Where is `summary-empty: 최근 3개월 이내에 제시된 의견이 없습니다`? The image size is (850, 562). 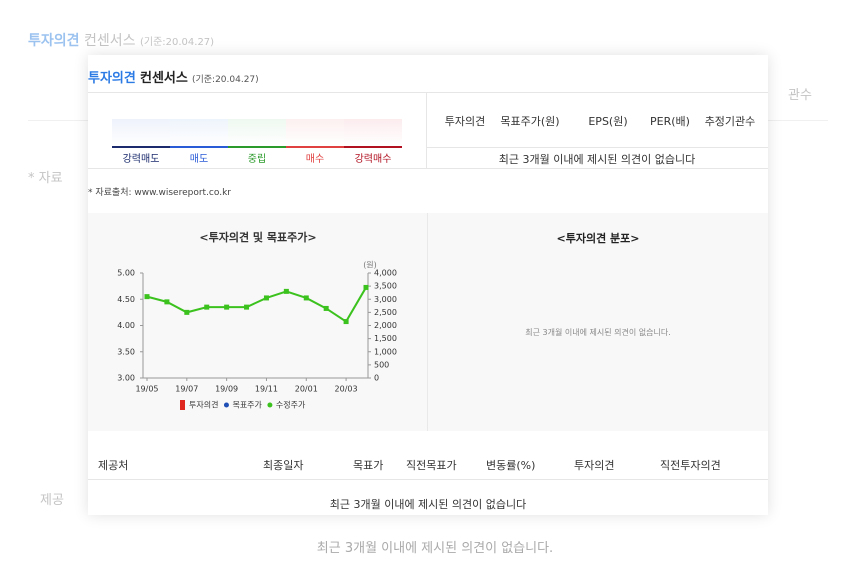 summary-empty: 최근 3개월 이내에 제시된 의견이 없습니다 is located at coordinates (597, 159).